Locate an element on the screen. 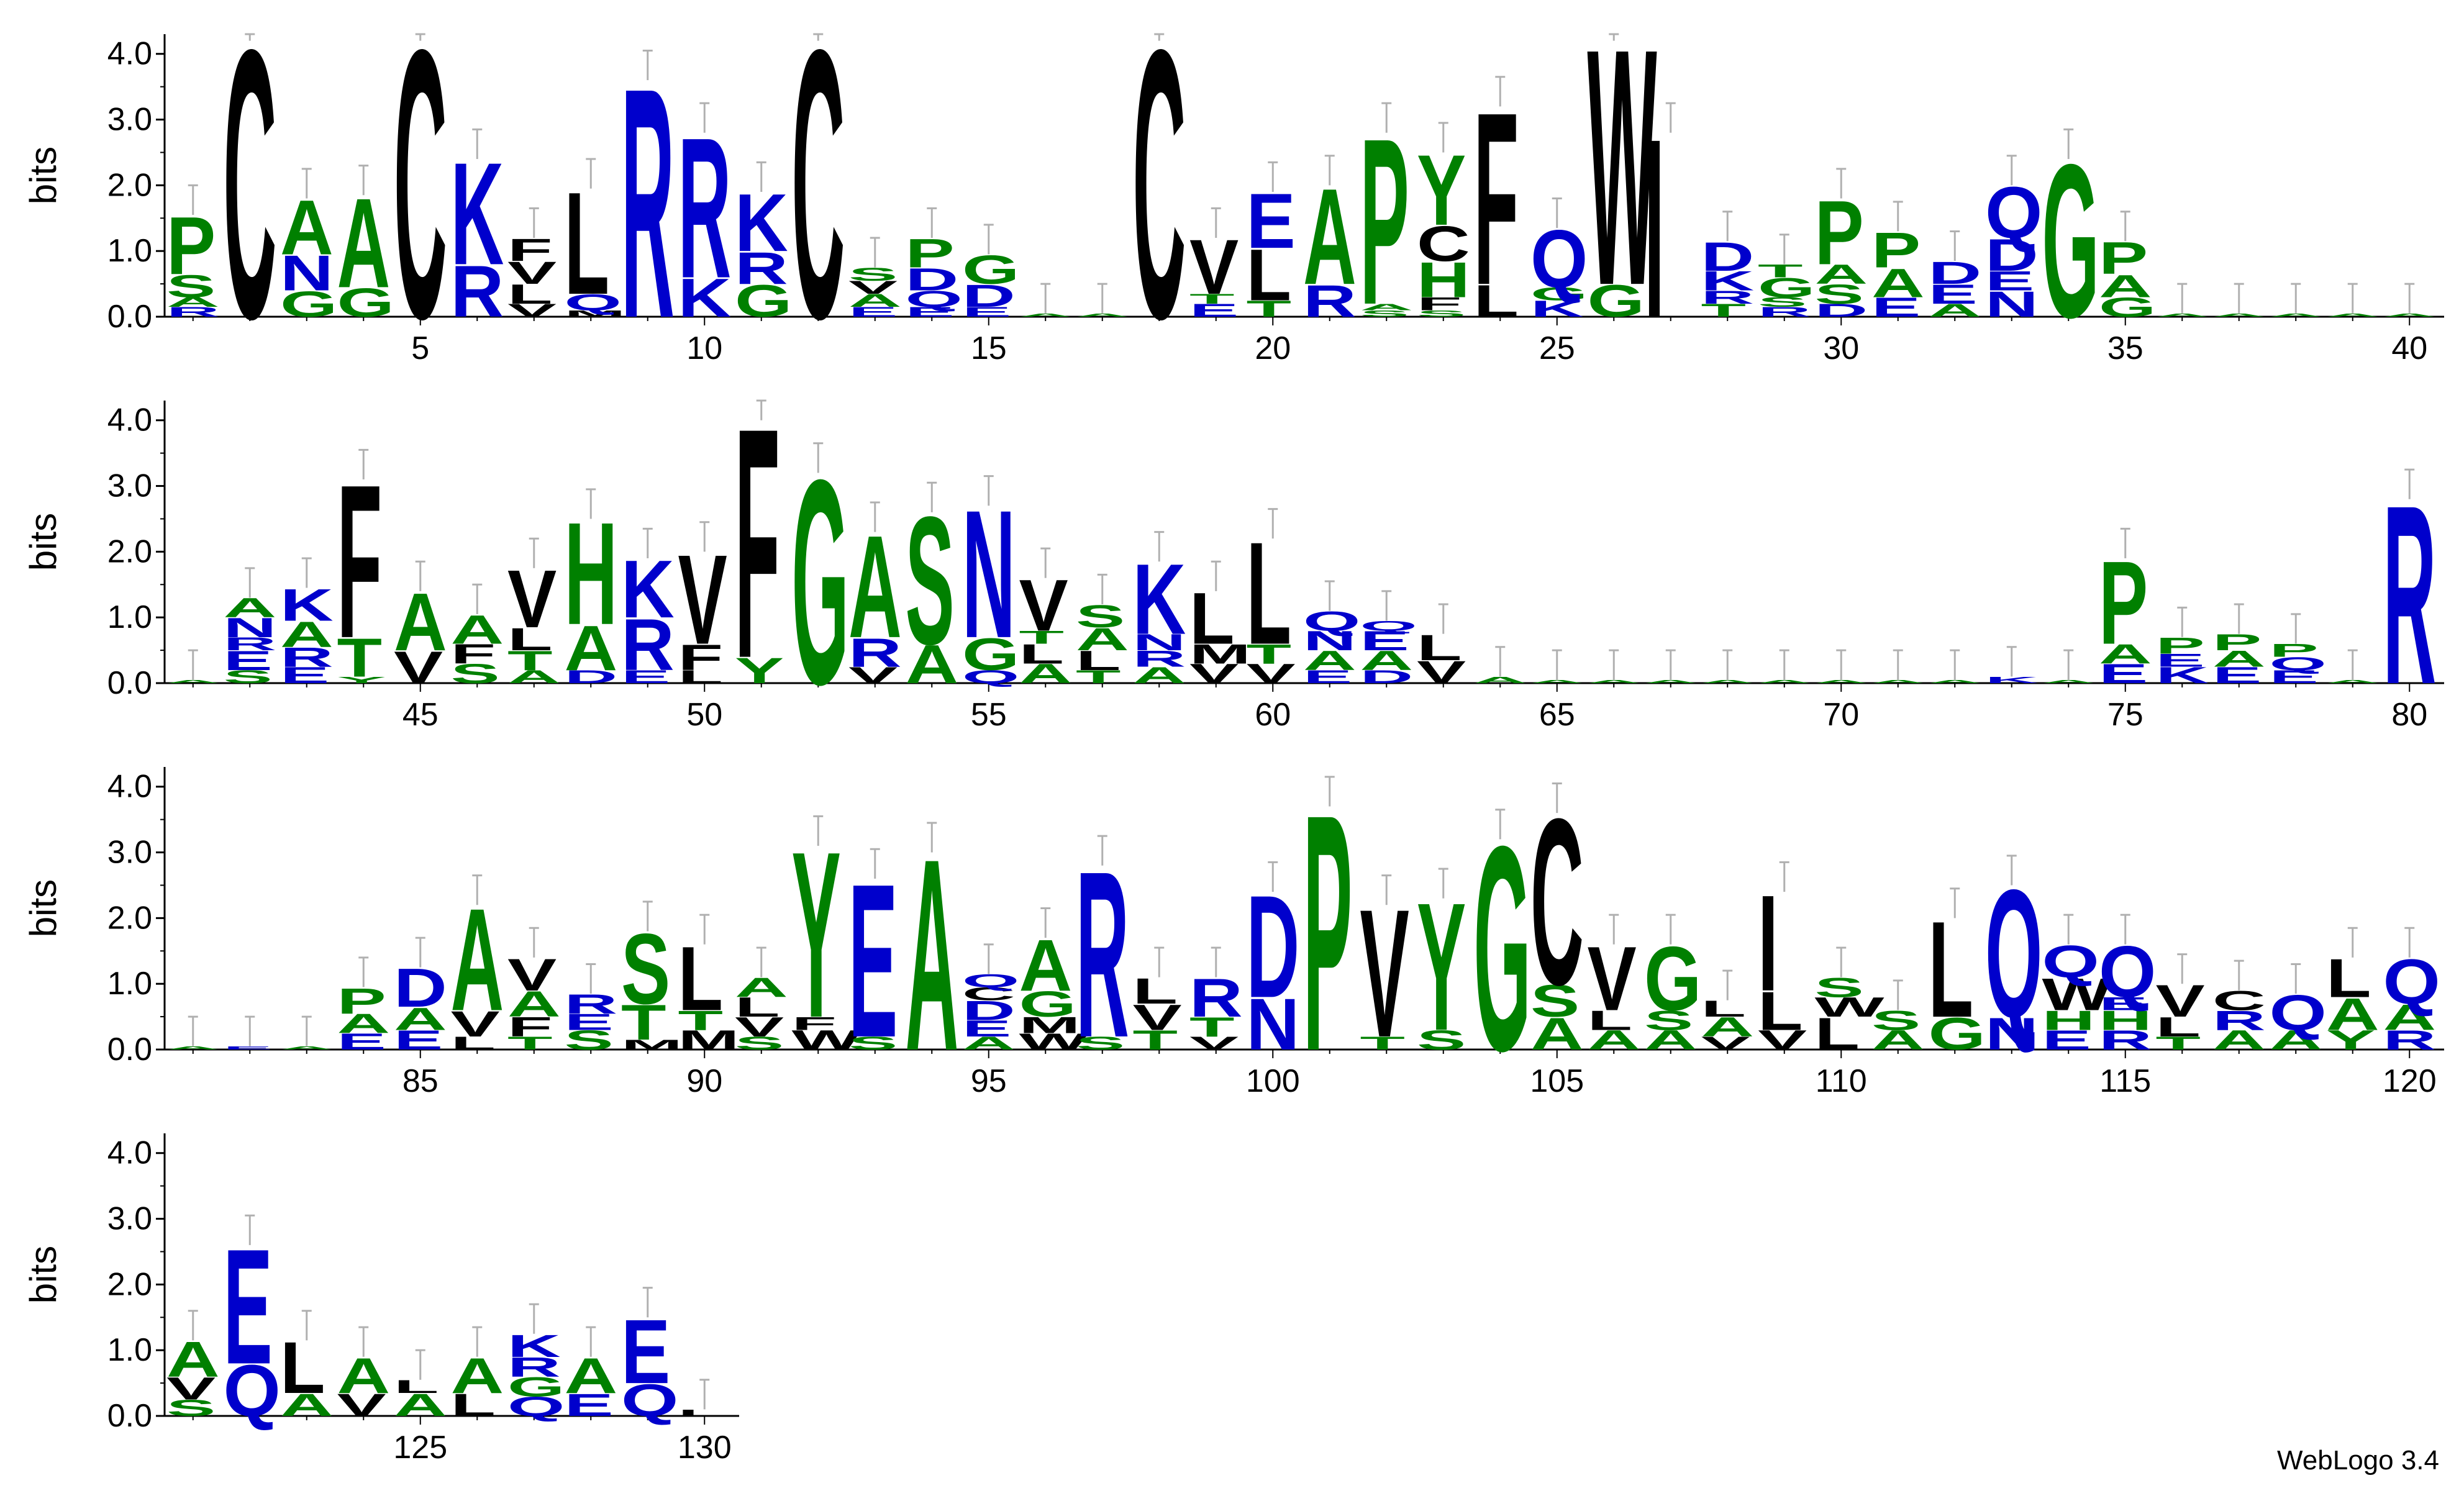 The width and height of the screenshot is (2464, 1501). y-tick-label: 1.0 is located at coordinates (129, 251).